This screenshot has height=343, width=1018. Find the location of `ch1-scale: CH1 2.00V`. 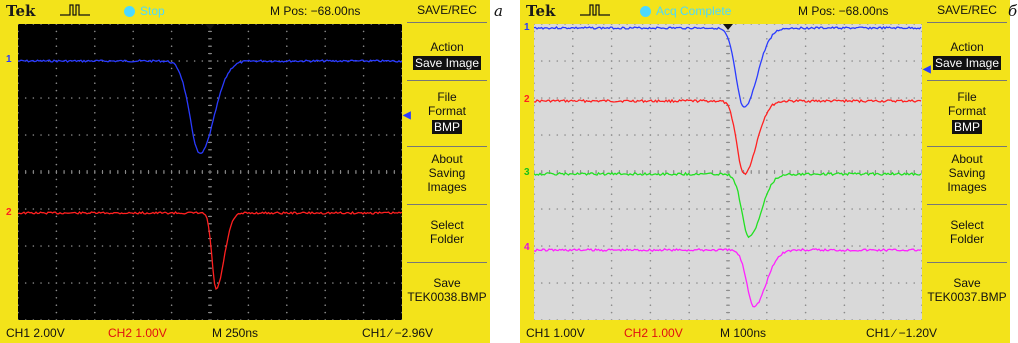

ch1-scale: CH1 2.00V is located at coordinates (35, 333).